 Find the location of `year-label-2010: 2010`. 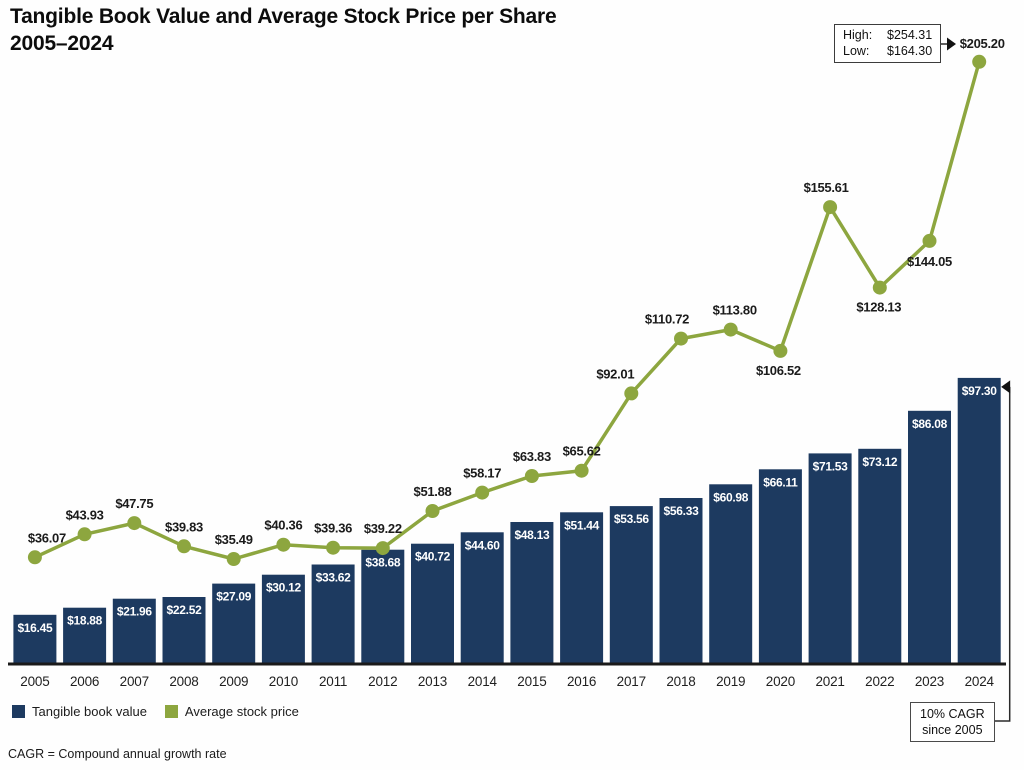

year-label-2010: 2010 is located at coordinates (283, 681).